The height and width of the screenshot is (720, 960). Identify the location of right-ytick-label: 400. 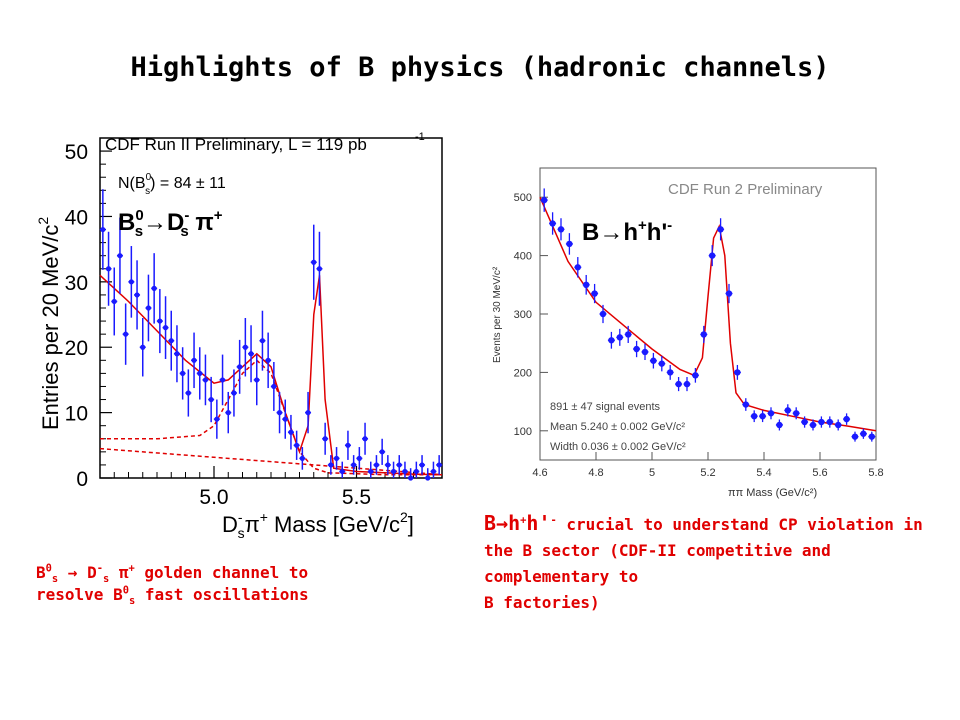
(523, 257).